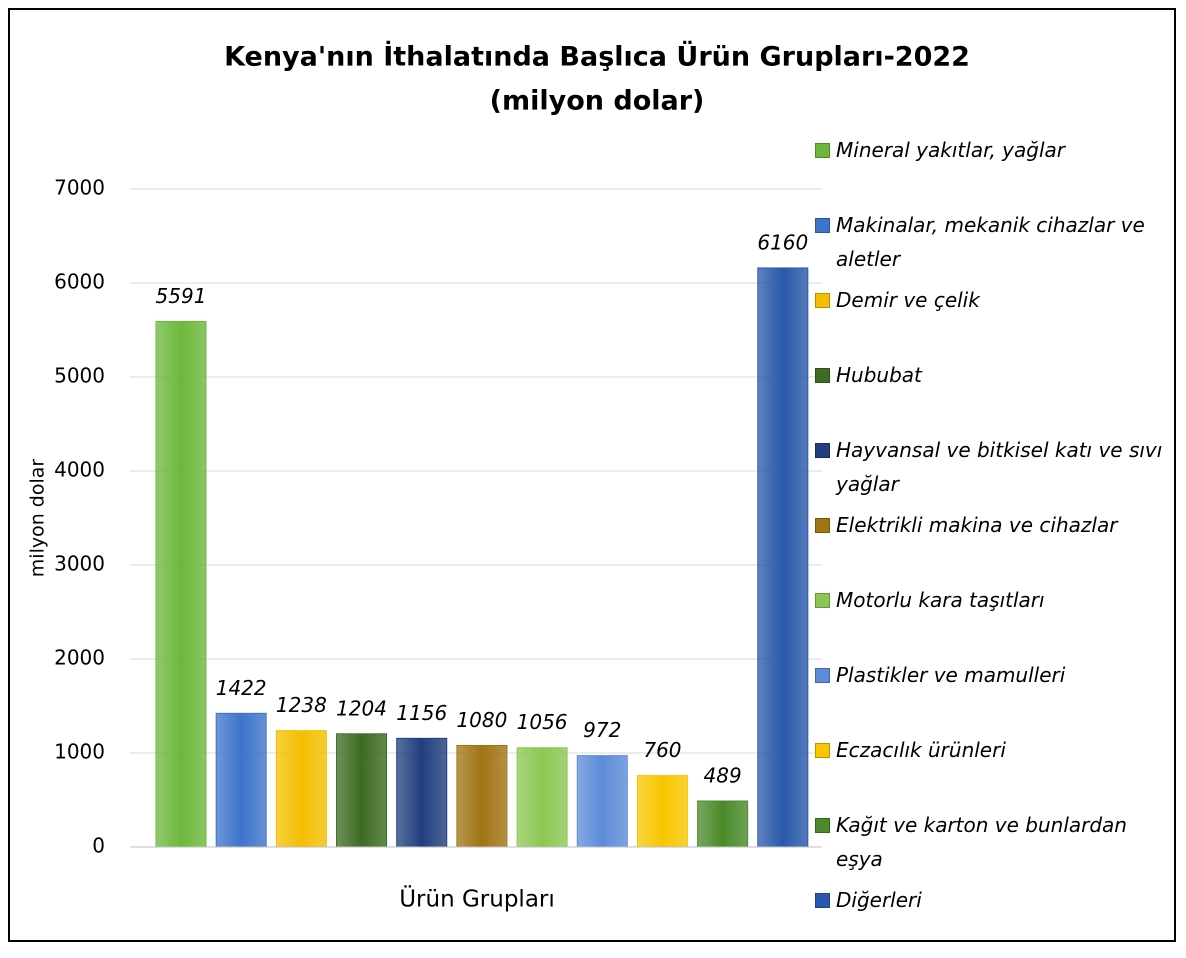 The image size is (1186, 958). I want to click on data-label: 1080, so click(481, 720).